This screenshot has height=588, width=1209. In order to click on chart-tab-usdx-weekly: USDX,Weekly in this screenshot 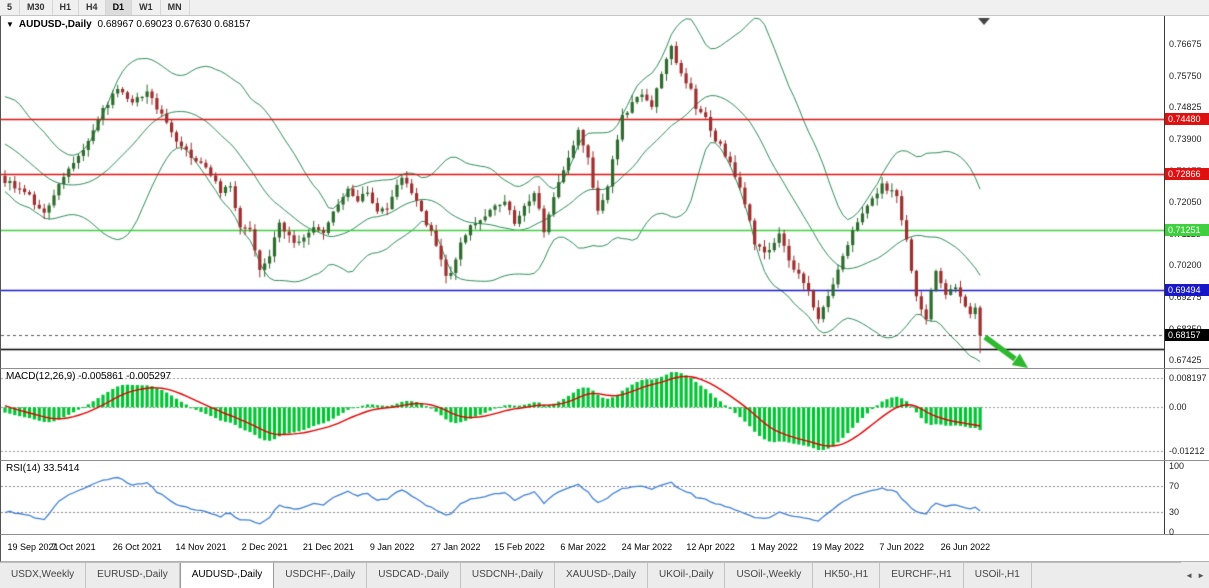, I will do `click(43, 575)`.